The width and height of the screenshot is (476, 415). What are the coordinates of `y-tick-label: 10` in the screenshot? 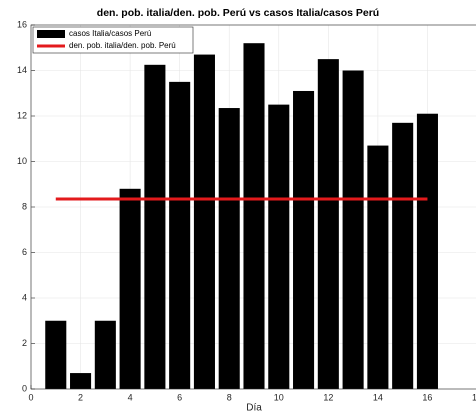 It's located at (22, 161).